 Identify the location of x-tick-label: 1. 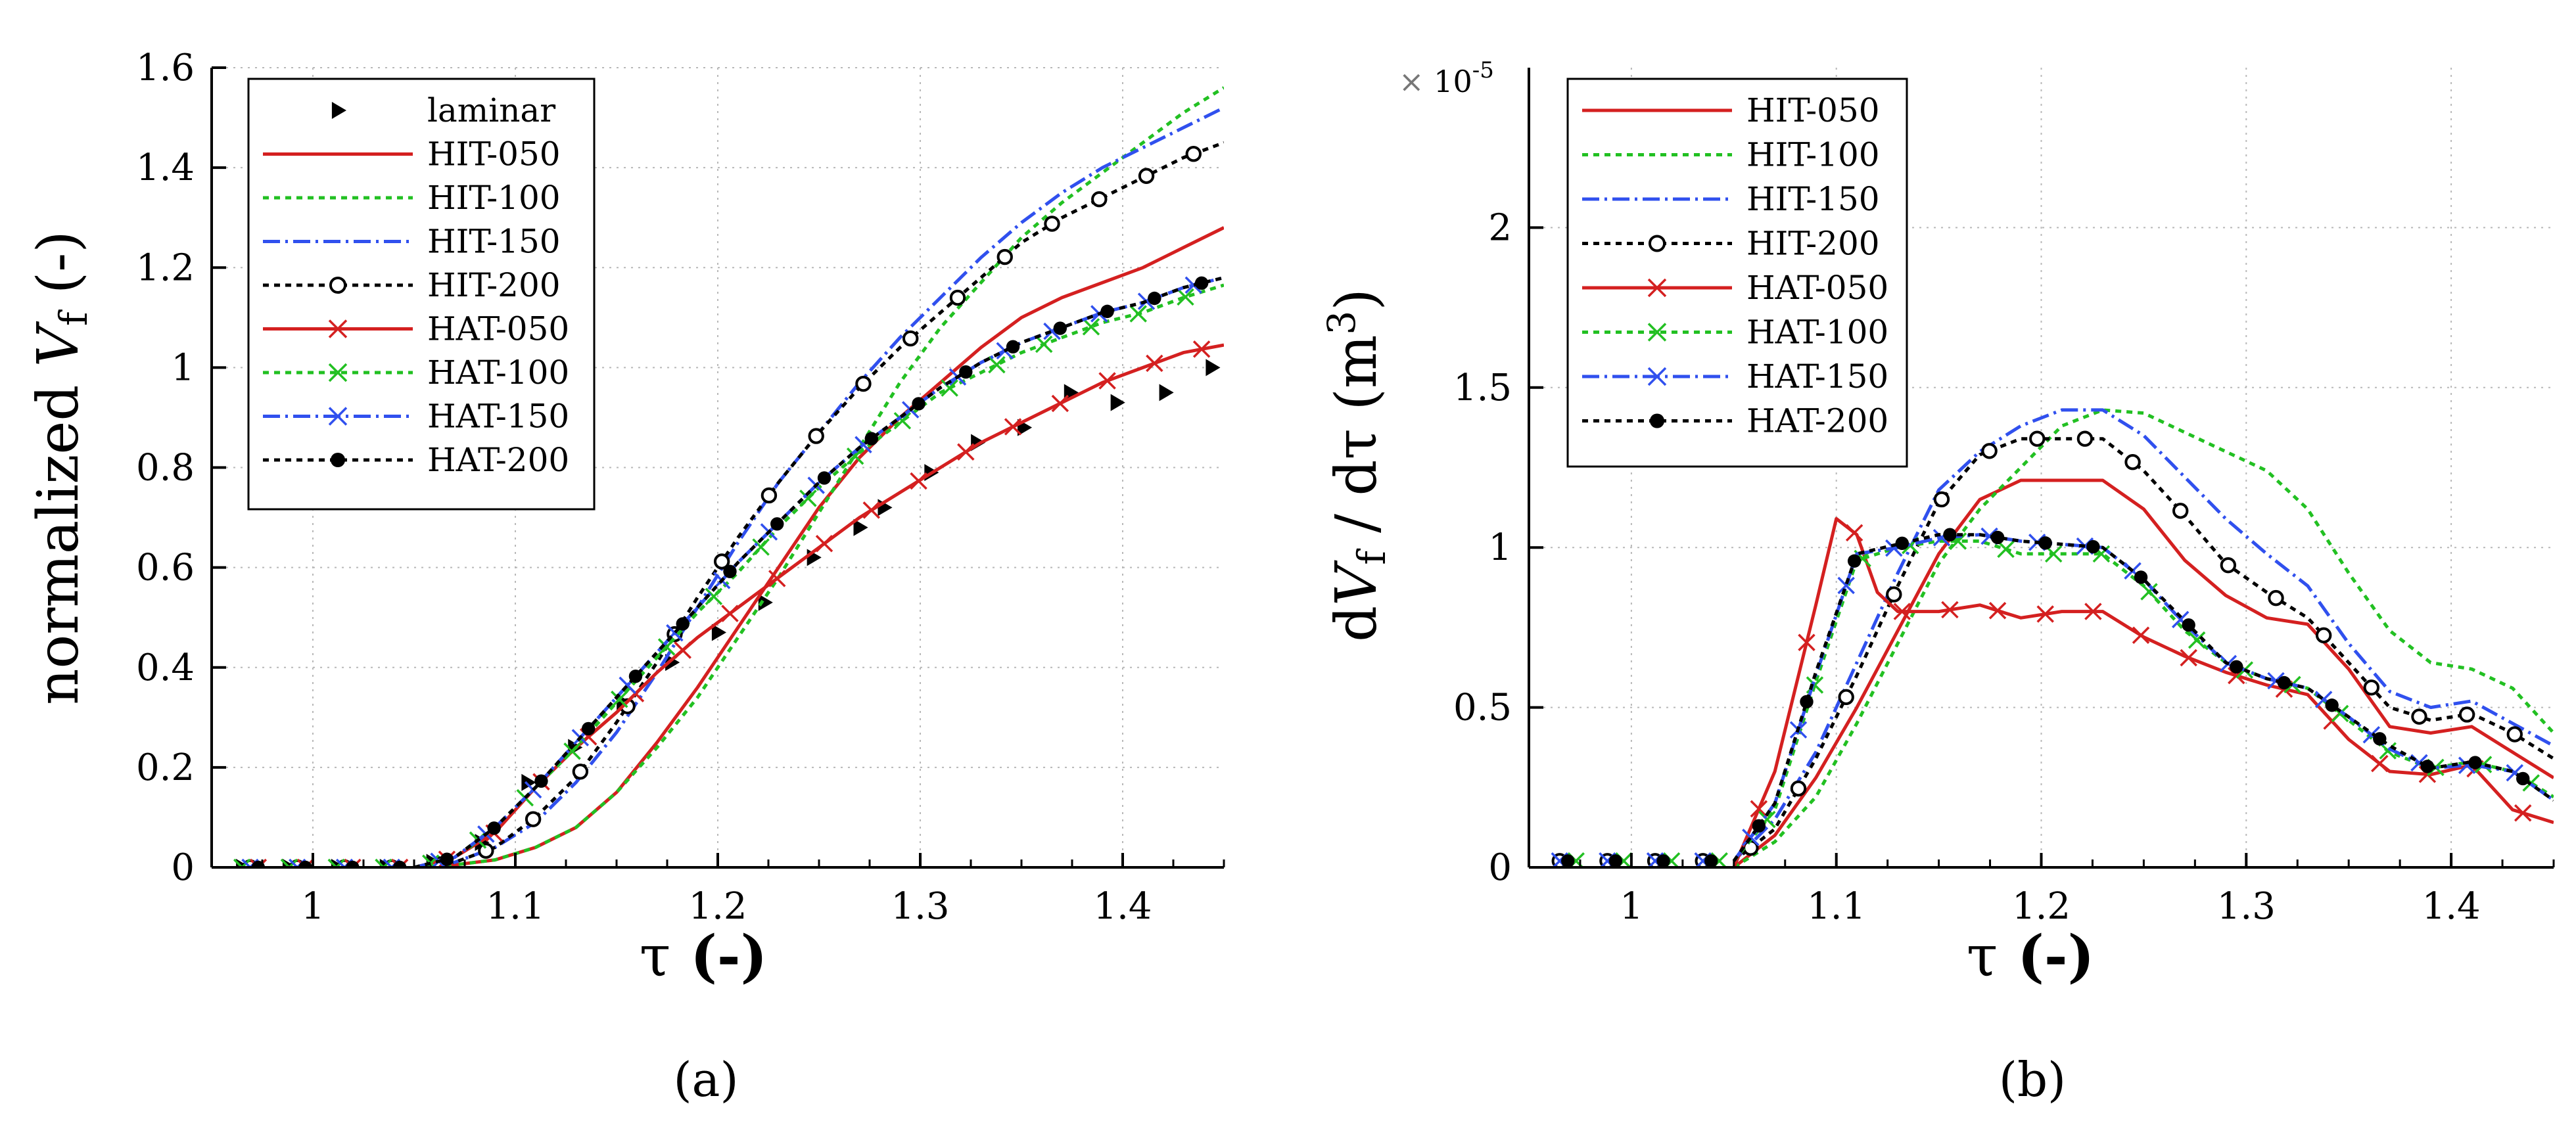
(1631, 906).